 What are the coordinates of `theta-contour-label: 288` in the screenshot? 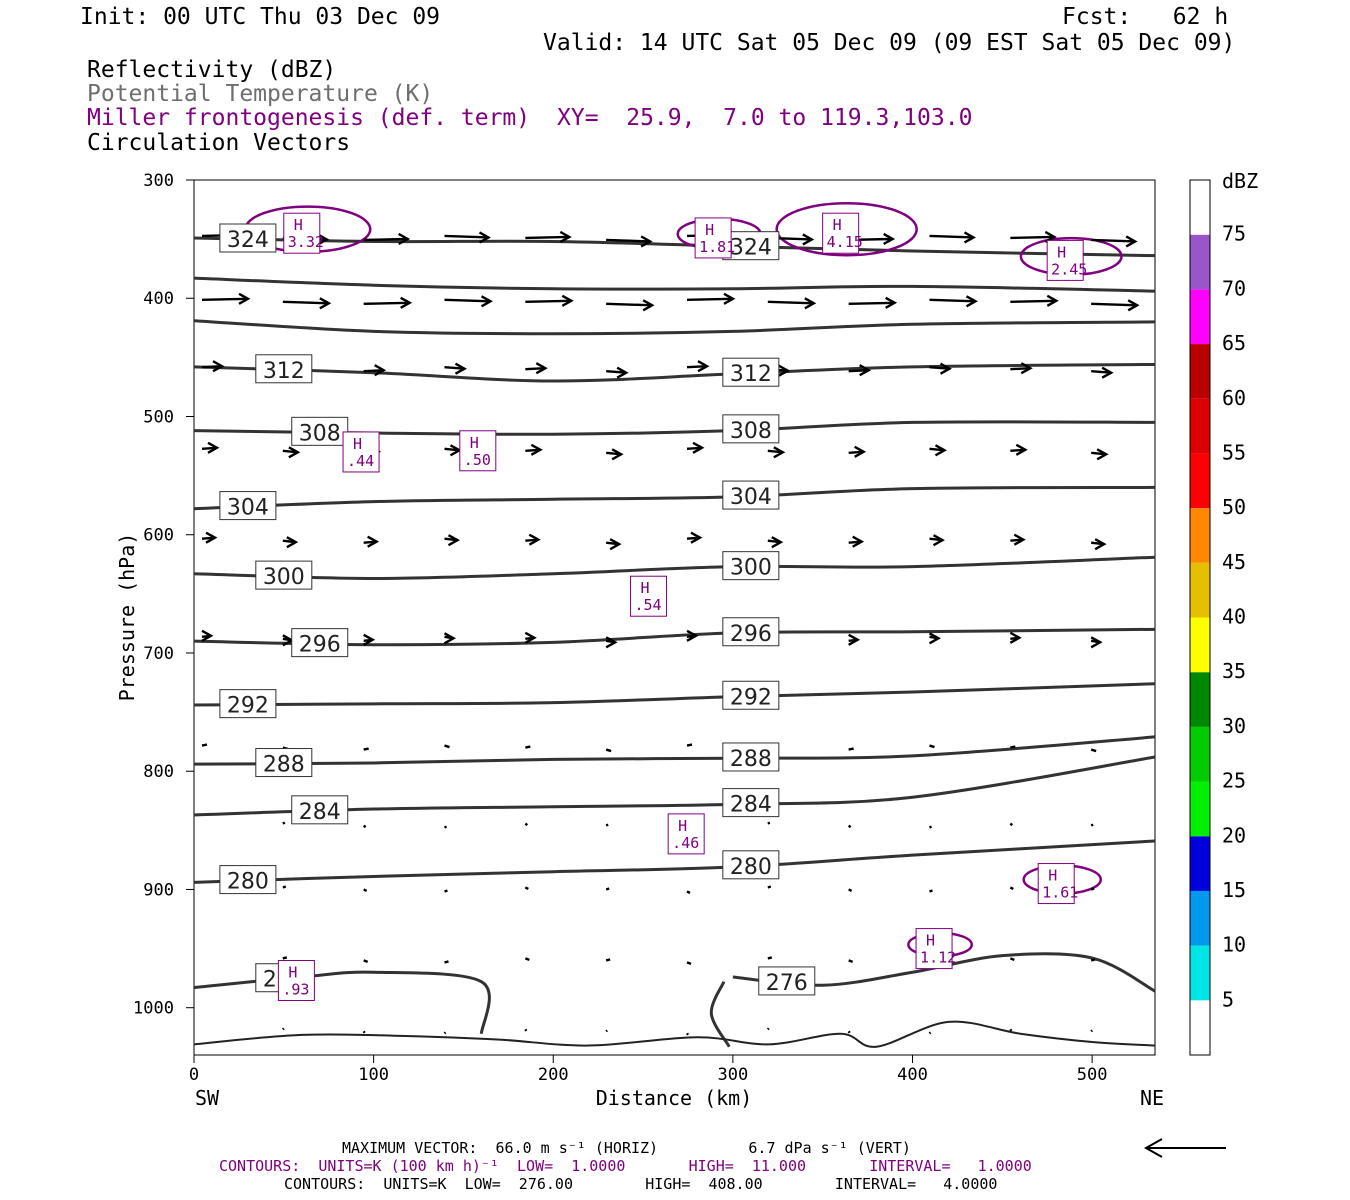 It's located at (284, 765).